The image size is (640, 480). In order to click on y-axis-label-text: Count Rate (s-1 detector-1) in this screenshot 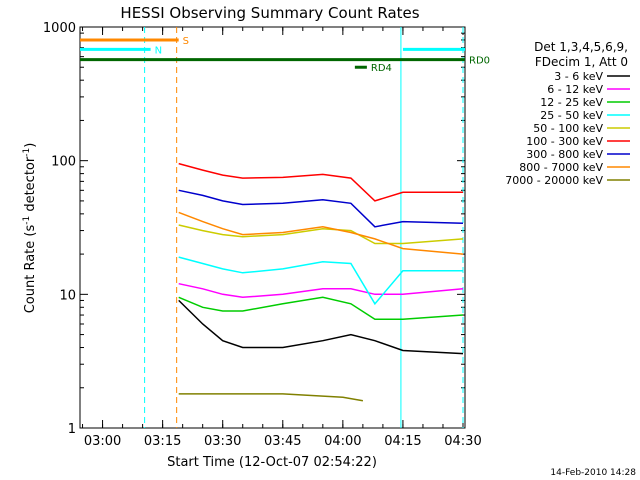, I will do `click(30, 228)`.